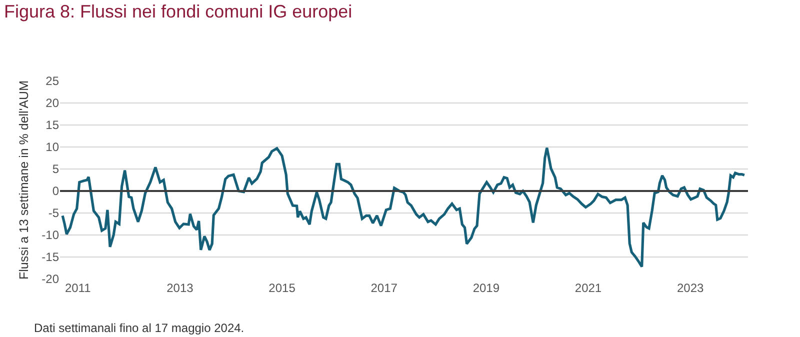 The height and width of the screenshot is (337, 800). Describe the element at coordinates (54, 213) in the screenshot. I see `y-tick-label: -5` at that location.